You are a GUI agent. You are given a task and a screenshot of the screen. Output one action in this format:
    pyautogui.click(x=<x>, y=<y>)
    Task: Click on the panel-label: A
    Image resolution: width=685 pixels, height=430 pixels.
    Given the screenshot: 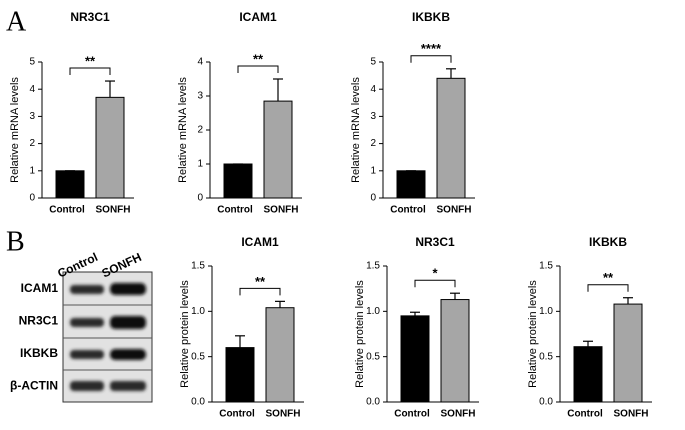 What is the action you would take?
    pyautogui.click(x=16, y=21)
    